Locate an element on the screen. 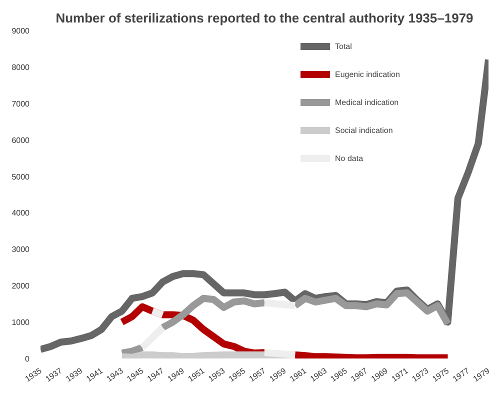  x-tick-label: 1979 is located at coordinates (482, 375).